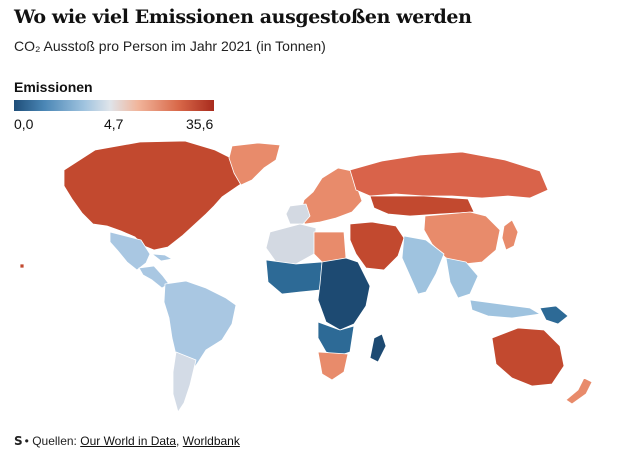 The width and height of the screenshot is (629, 464). I want to click on region-russia, so click(449, 175).